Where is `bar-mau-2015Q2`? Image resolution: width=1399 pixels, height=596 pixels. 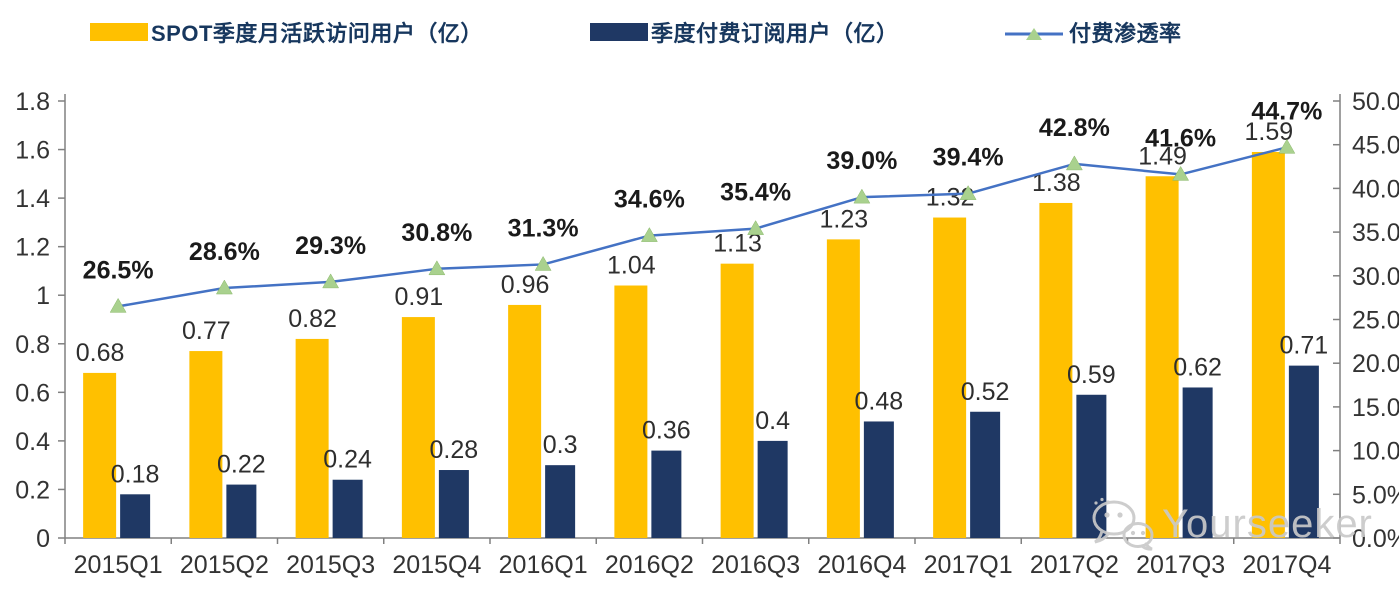 bar-mau-2015Q2 is located at coordinates (206, 444).